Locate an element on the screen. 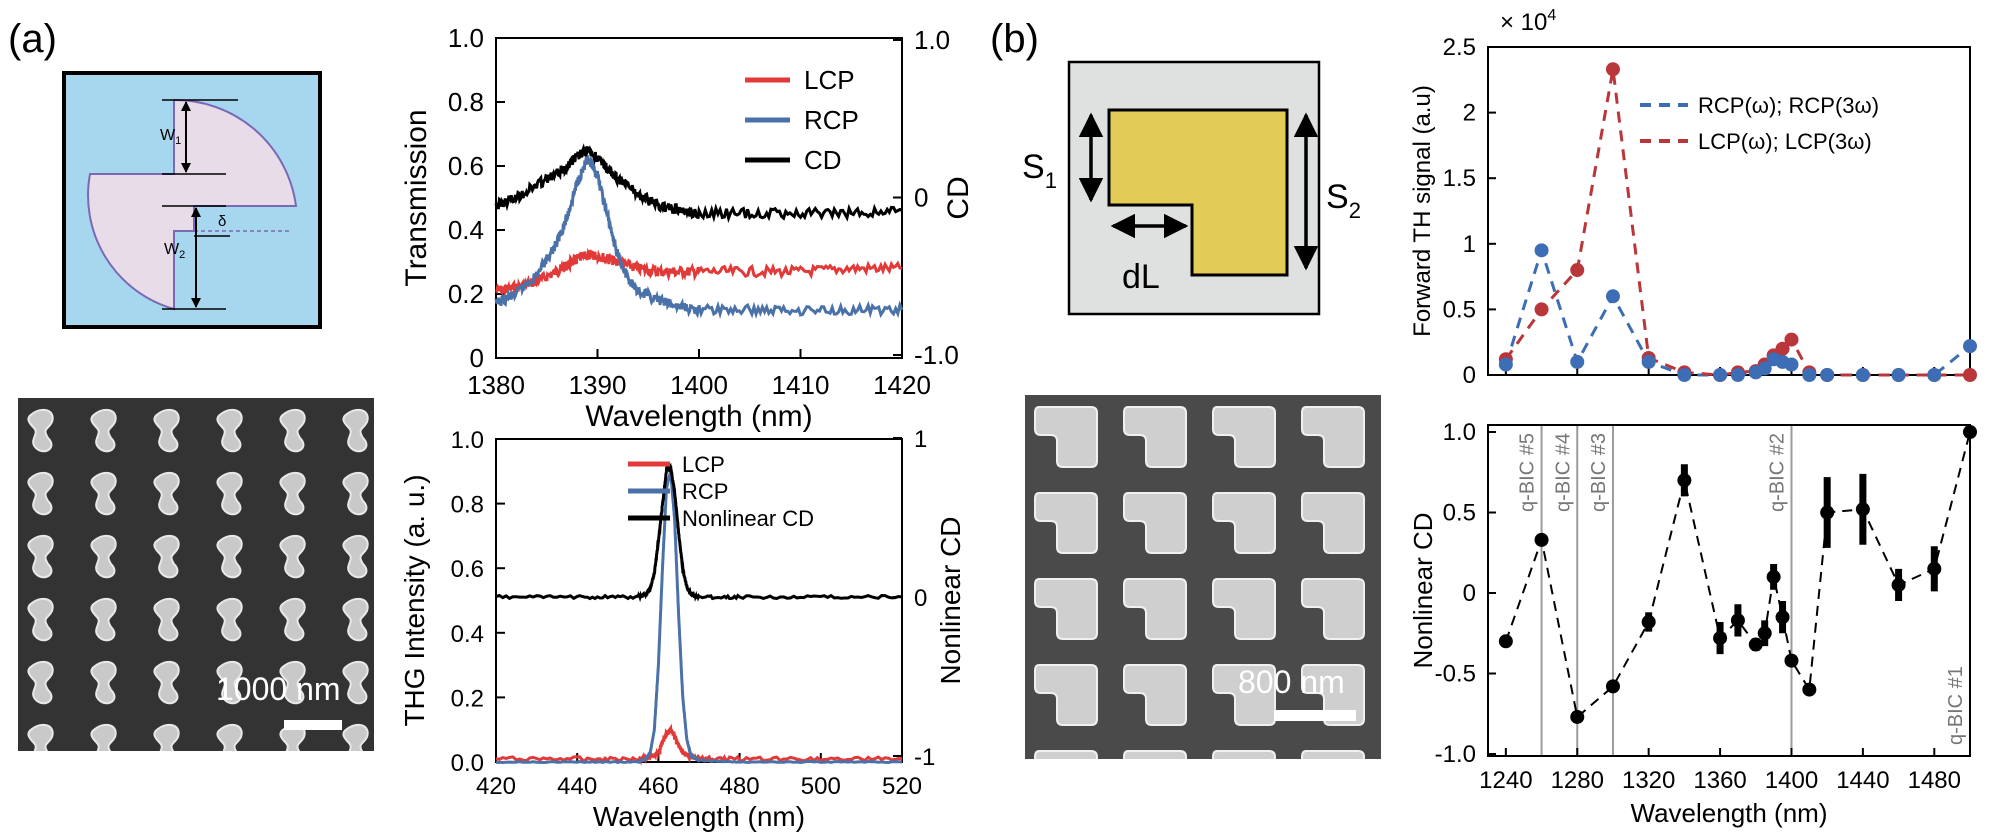  sem-a-scale-bar is located at coordinates (313, 725).